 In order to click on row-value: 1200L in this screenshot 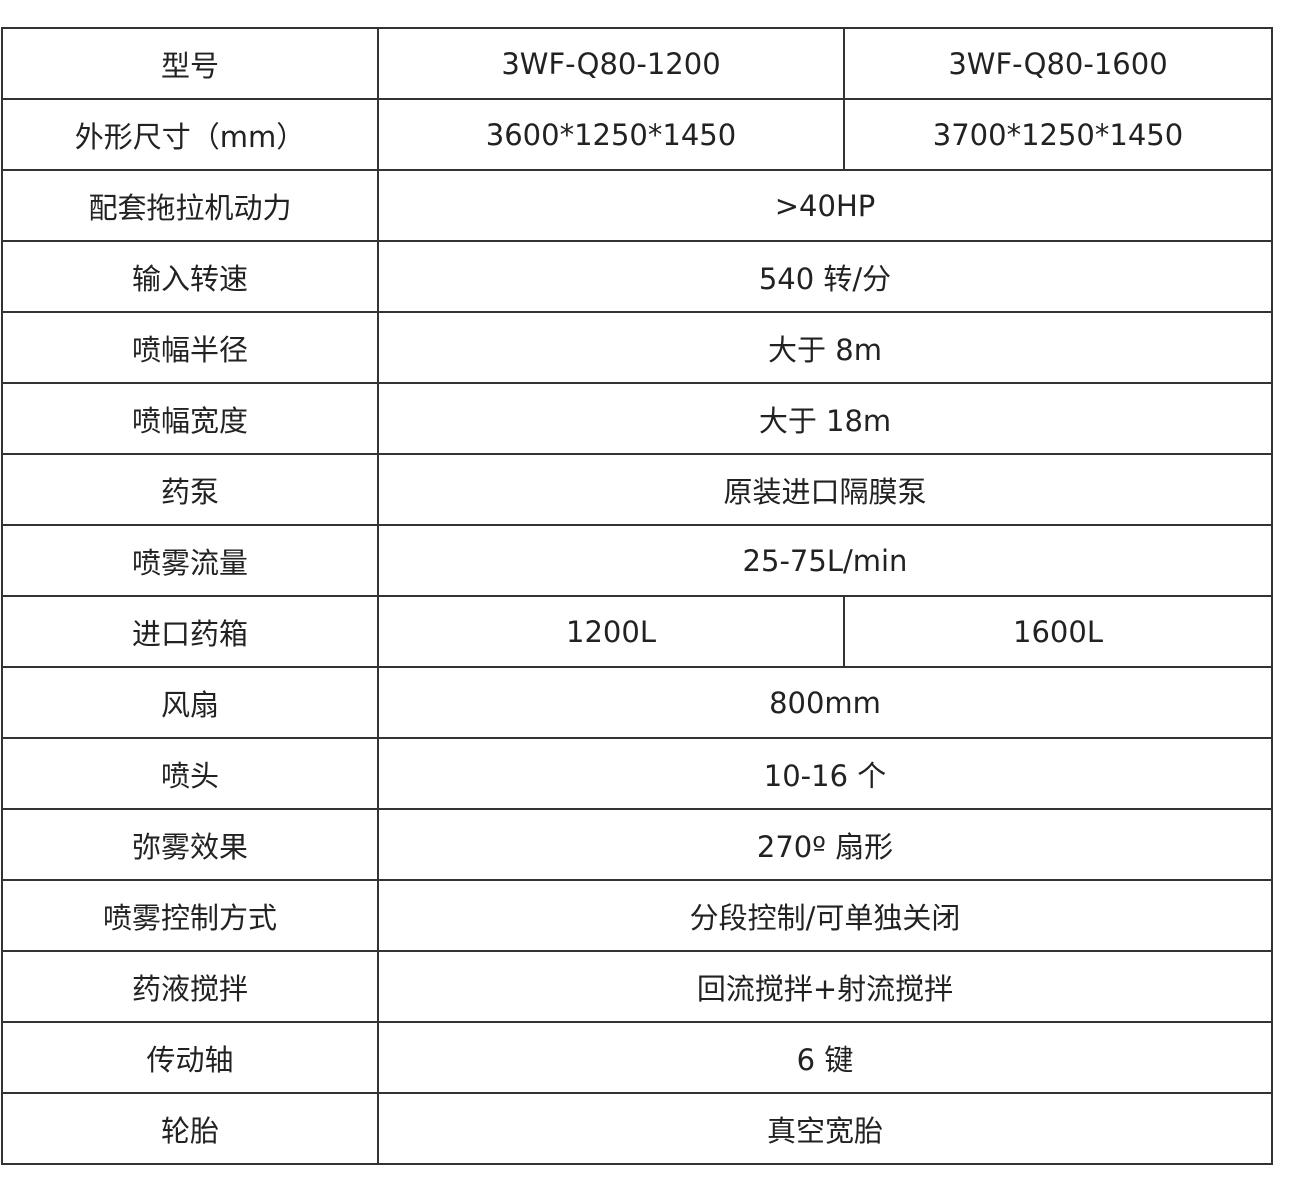, I will do `click(611, 631)`.